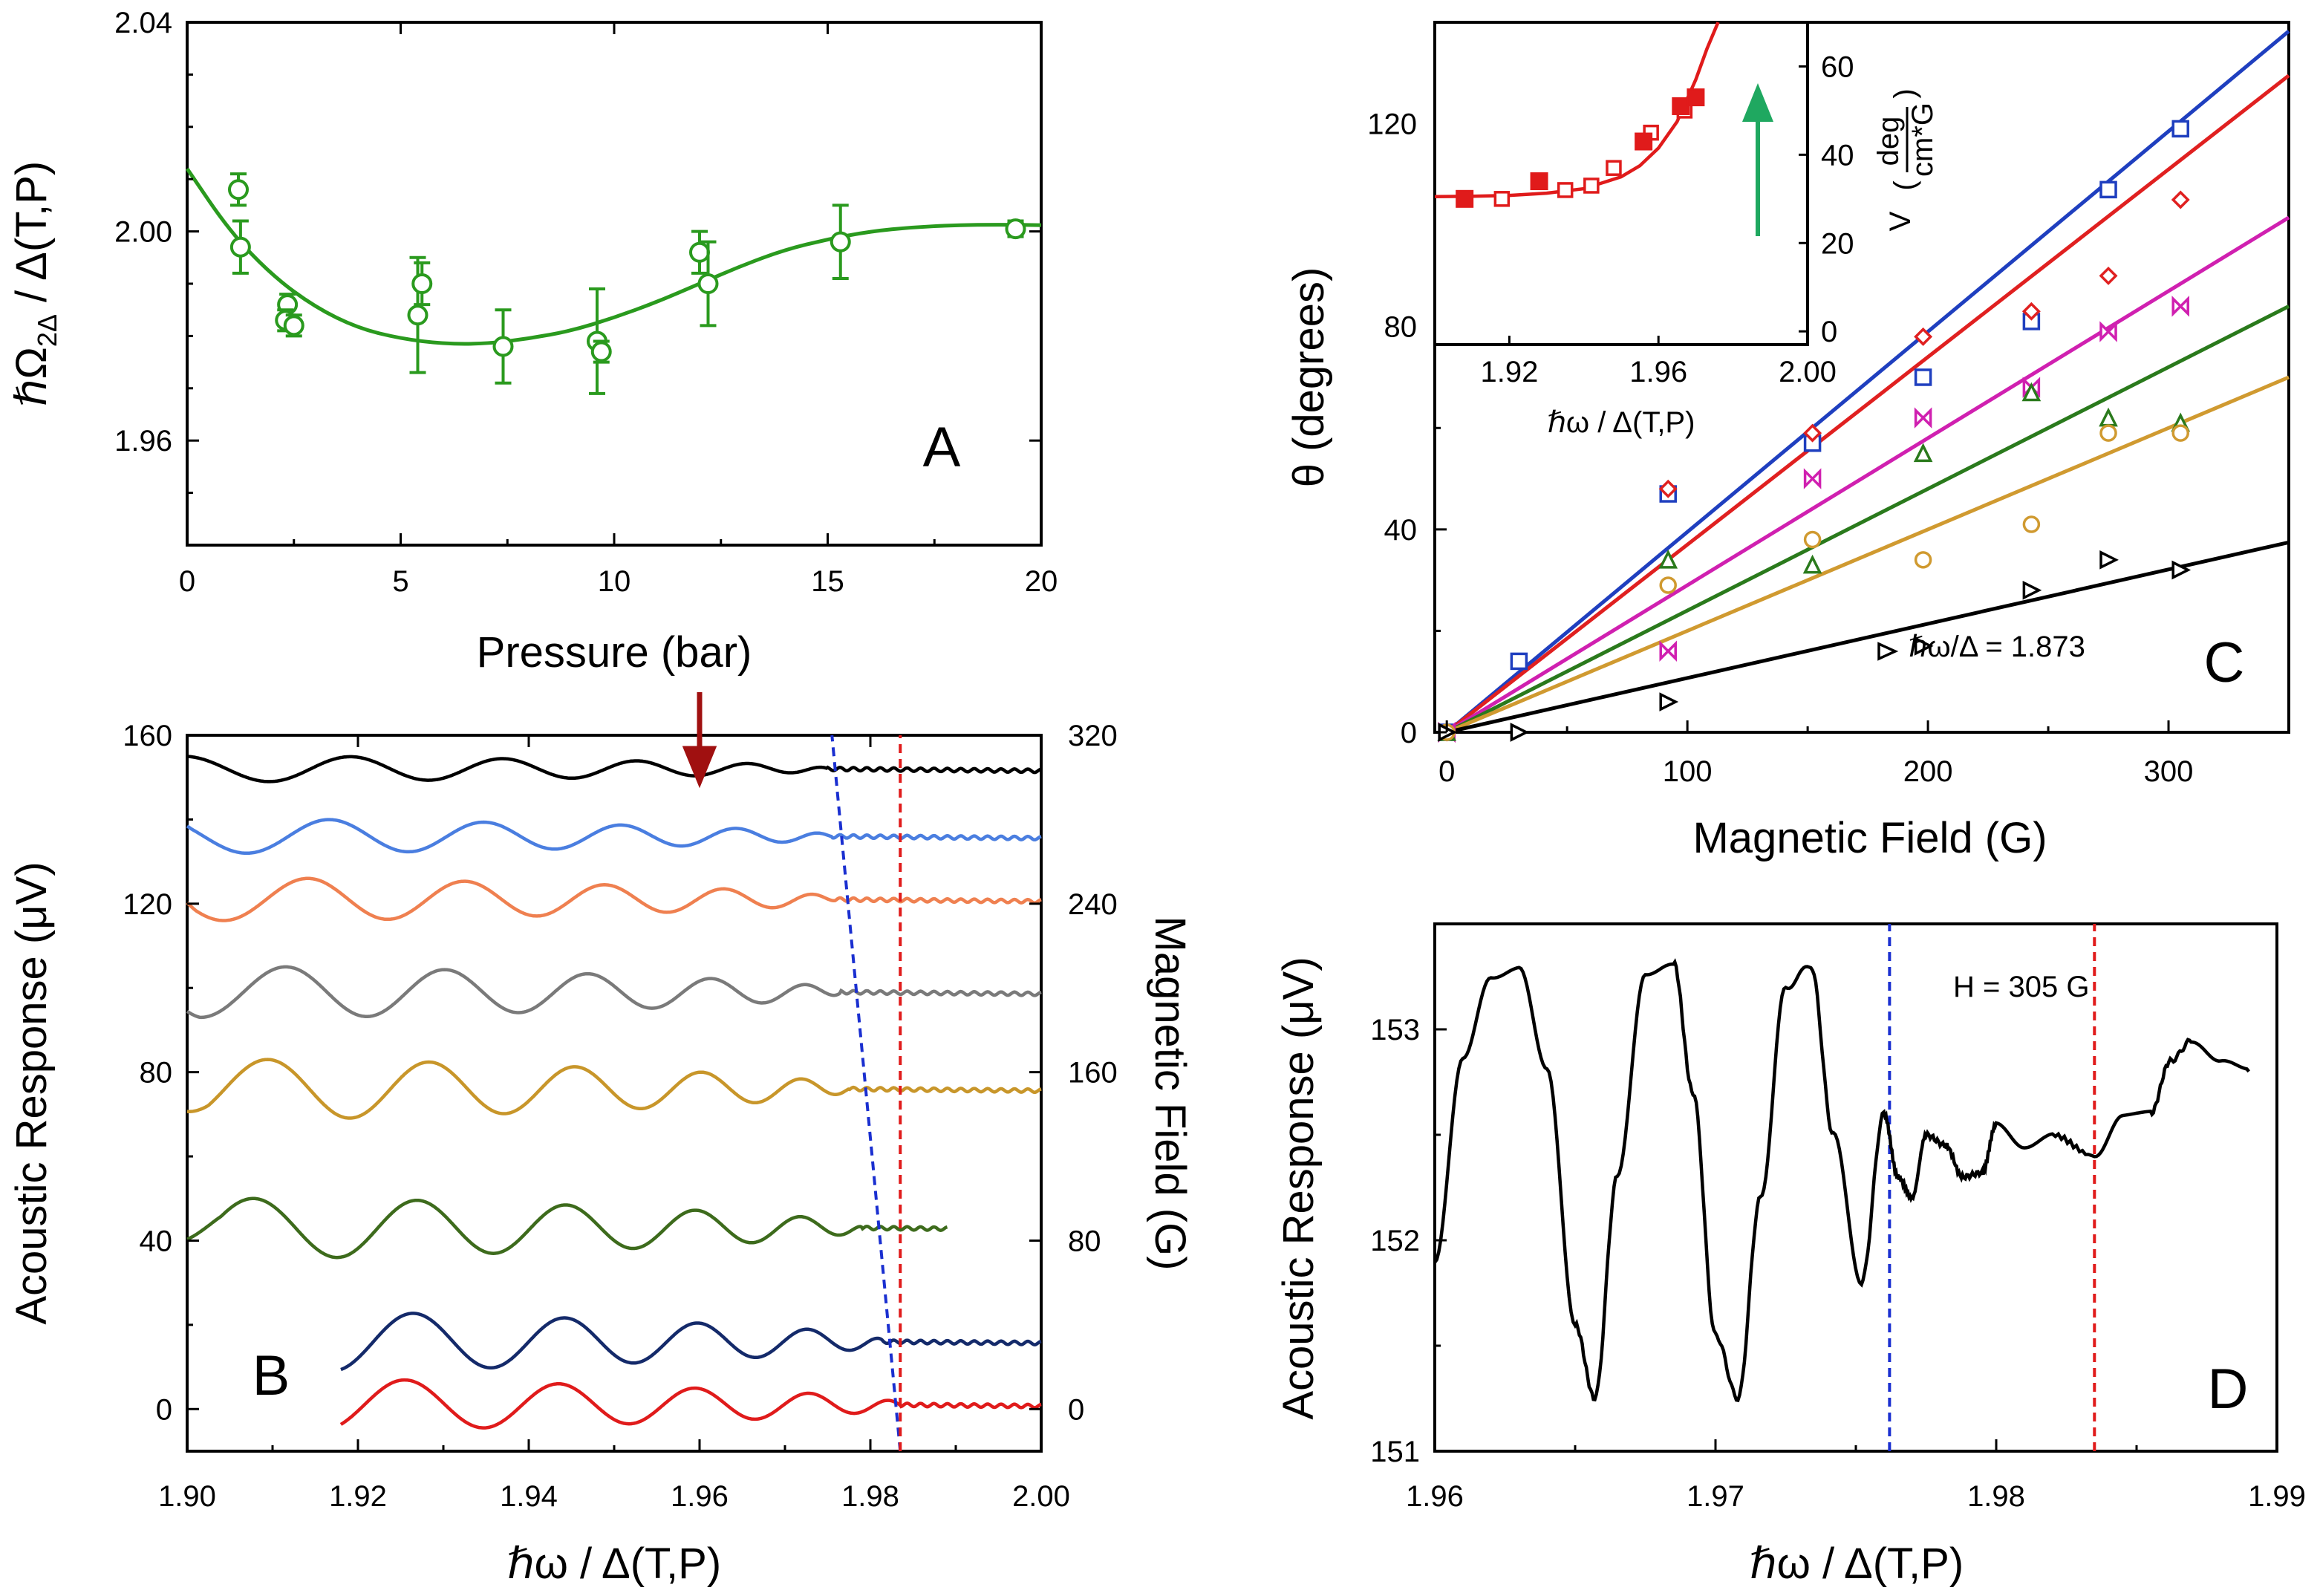 Image resolution: width=2320 pixels, height=1596 pixels. Describe the element at coordinates (1996, 1496) in the screenshot. I see `d-xtick-label: 1.98` at that location.